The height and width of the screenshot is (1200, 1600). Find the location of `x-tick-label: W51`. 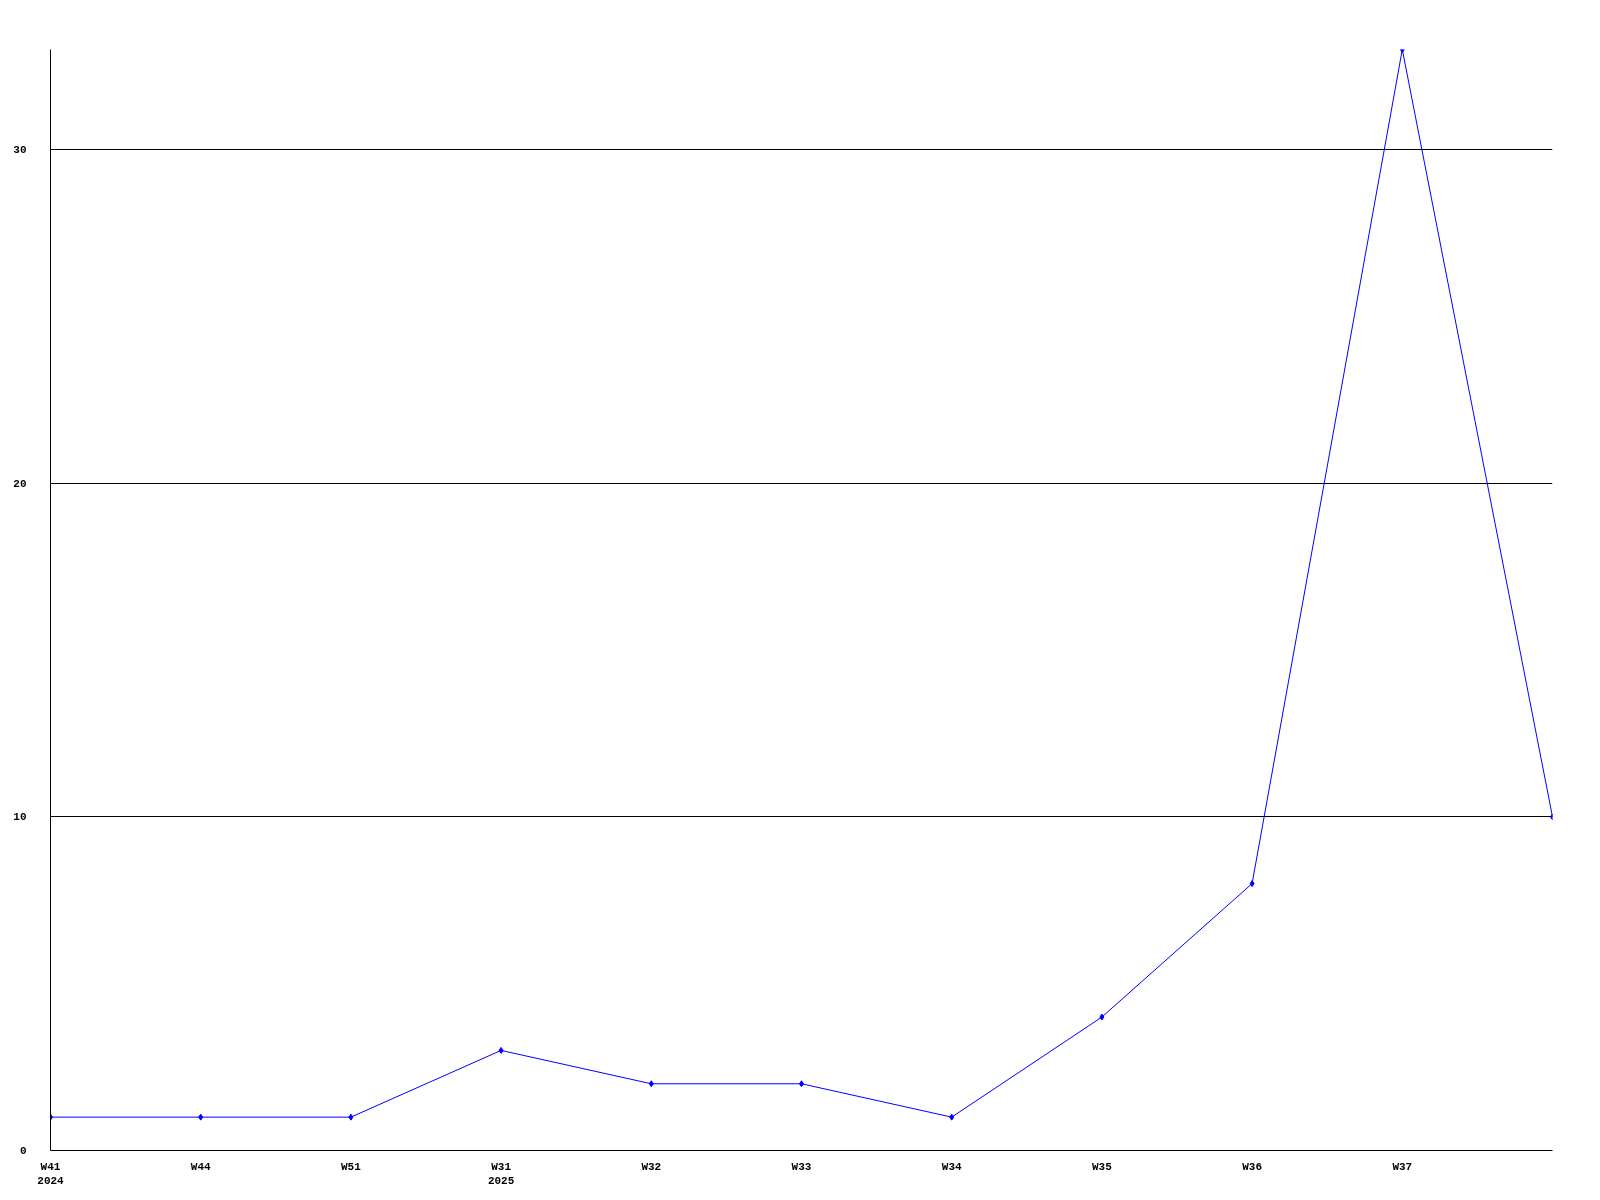

x-tick-label: W51 is located at coordinates (351, 1166).